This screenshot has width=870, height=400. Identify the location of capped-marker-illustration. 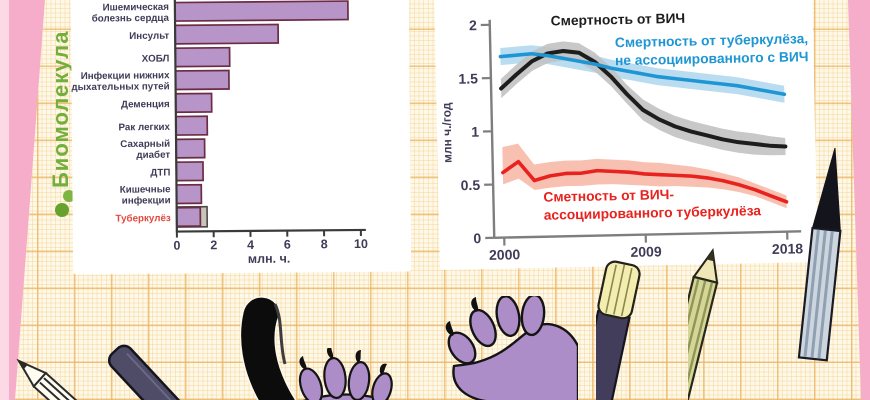
(618, 330).